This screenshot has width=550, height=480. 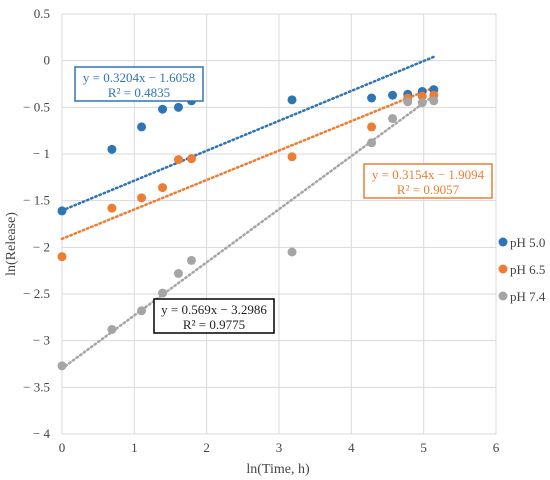 What do you see at coordinates (496, 447) in the screenshot?
I see `x-tick-label: 6` at bounding box center [496, 447].